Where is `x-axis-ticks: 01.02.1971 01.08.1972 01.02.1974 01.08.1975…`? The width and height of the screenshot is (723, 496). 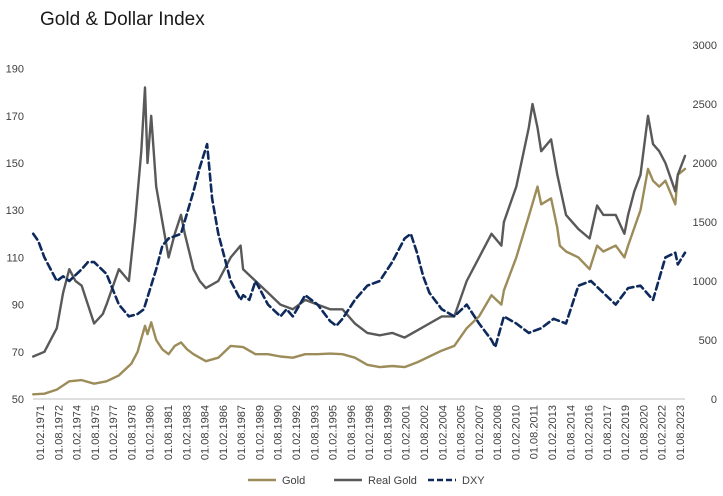 x-axis-ticks: 01.02.1971 01.08.1972 01.02.1974 01.08.1975… is located at coordinates (361, 432).